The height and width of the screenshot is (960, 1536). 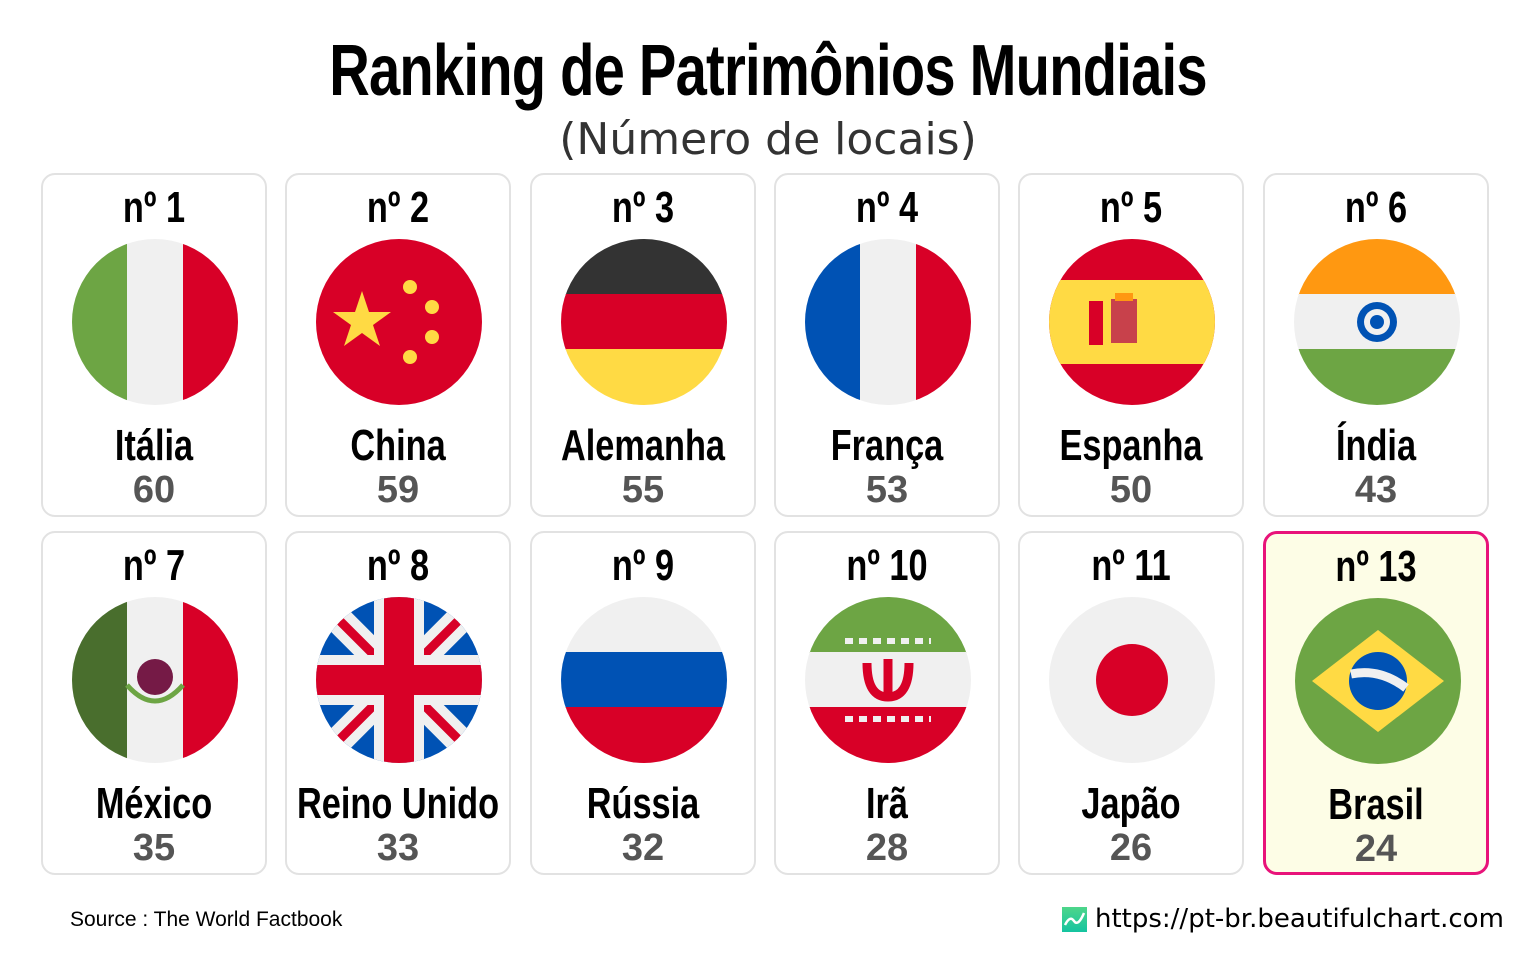 I want to click on country-name: México, so click(x=154, y=803).